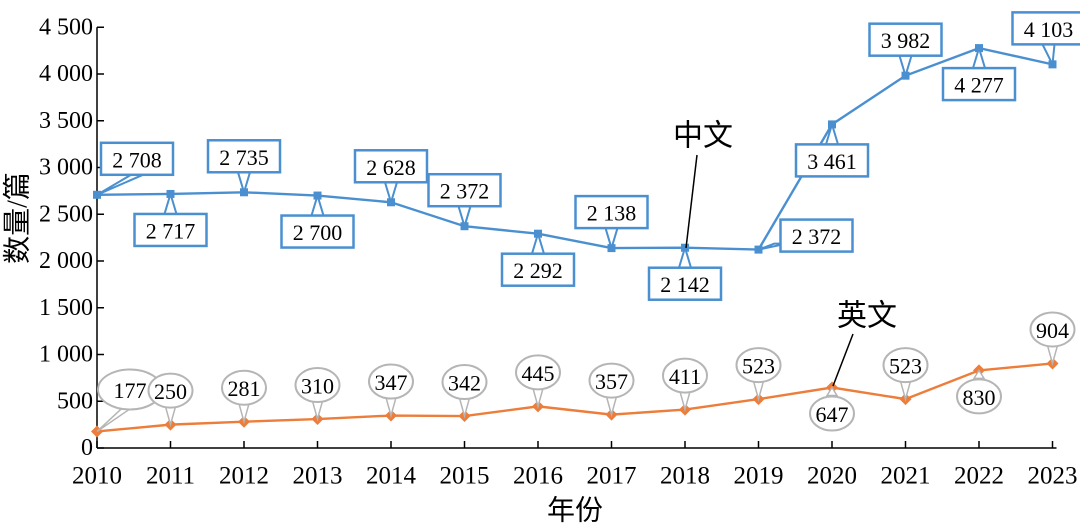 The height and width of the screenshot is (526, 1080). I want to click on data-label: 2 708, so click(135, 168).